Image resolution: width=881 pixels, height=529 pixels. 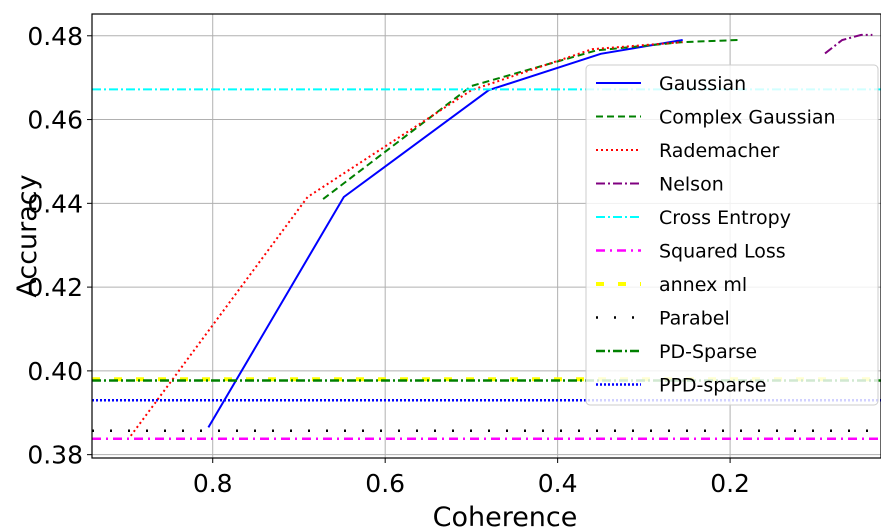 I want to click on y-tick-label: 0.46, so click(x=55, y=120).